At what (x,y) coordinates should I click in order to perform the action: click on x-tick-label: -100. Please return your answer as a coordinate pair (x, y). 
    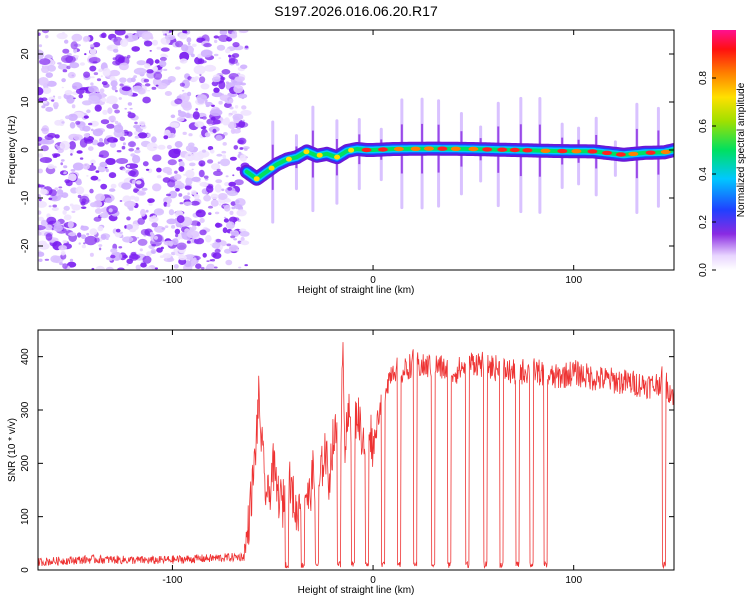
    Looking at the image, I should click on (172, 580).